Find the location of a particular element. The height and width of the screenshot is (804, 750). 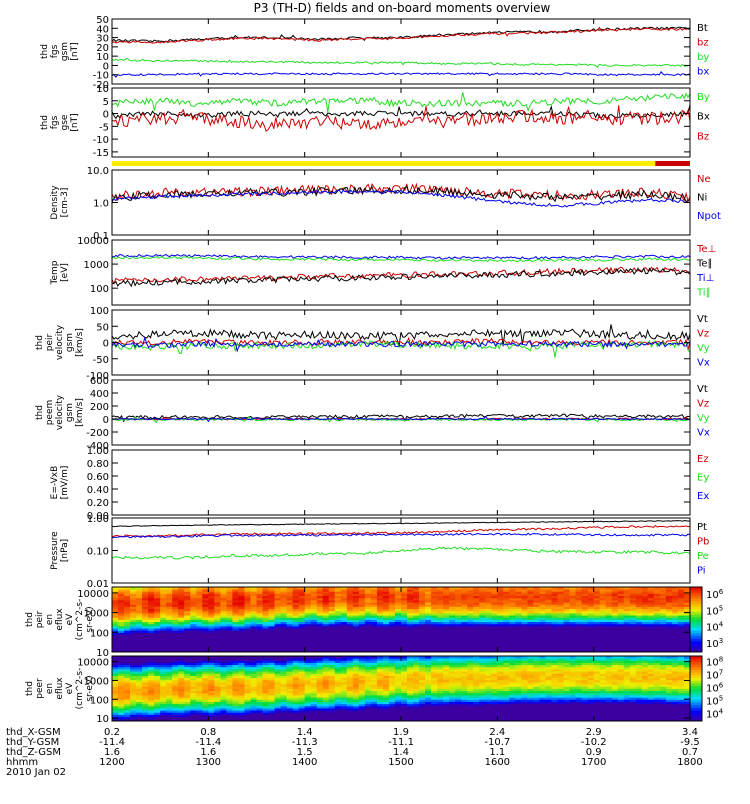

y-tick-label: 200 is located at coordinates (99, 407).